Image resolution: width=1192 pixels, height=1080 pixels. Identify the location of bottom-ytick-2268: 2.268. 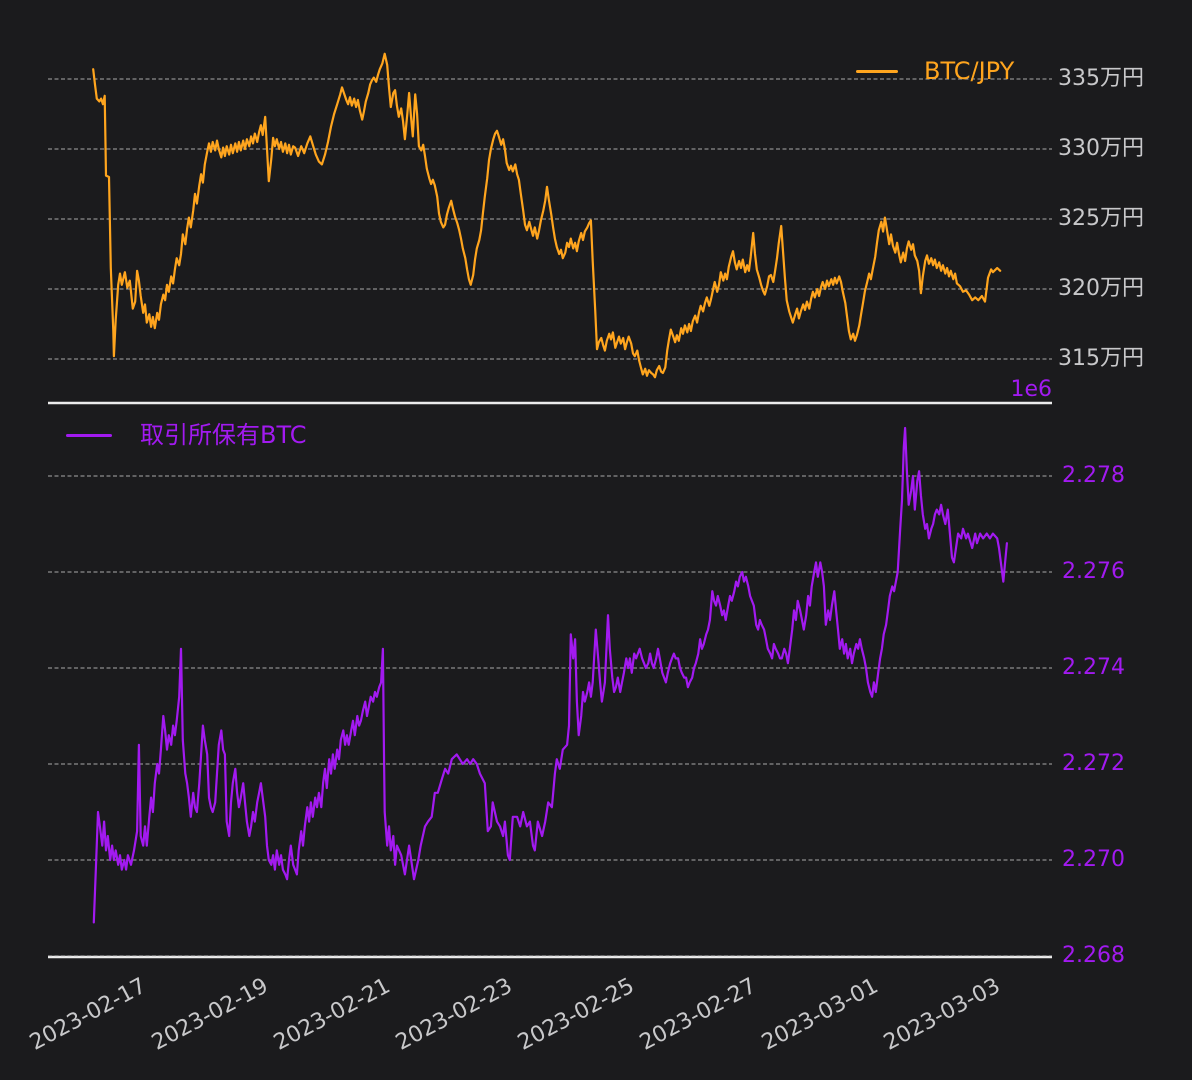
(1093, 955).